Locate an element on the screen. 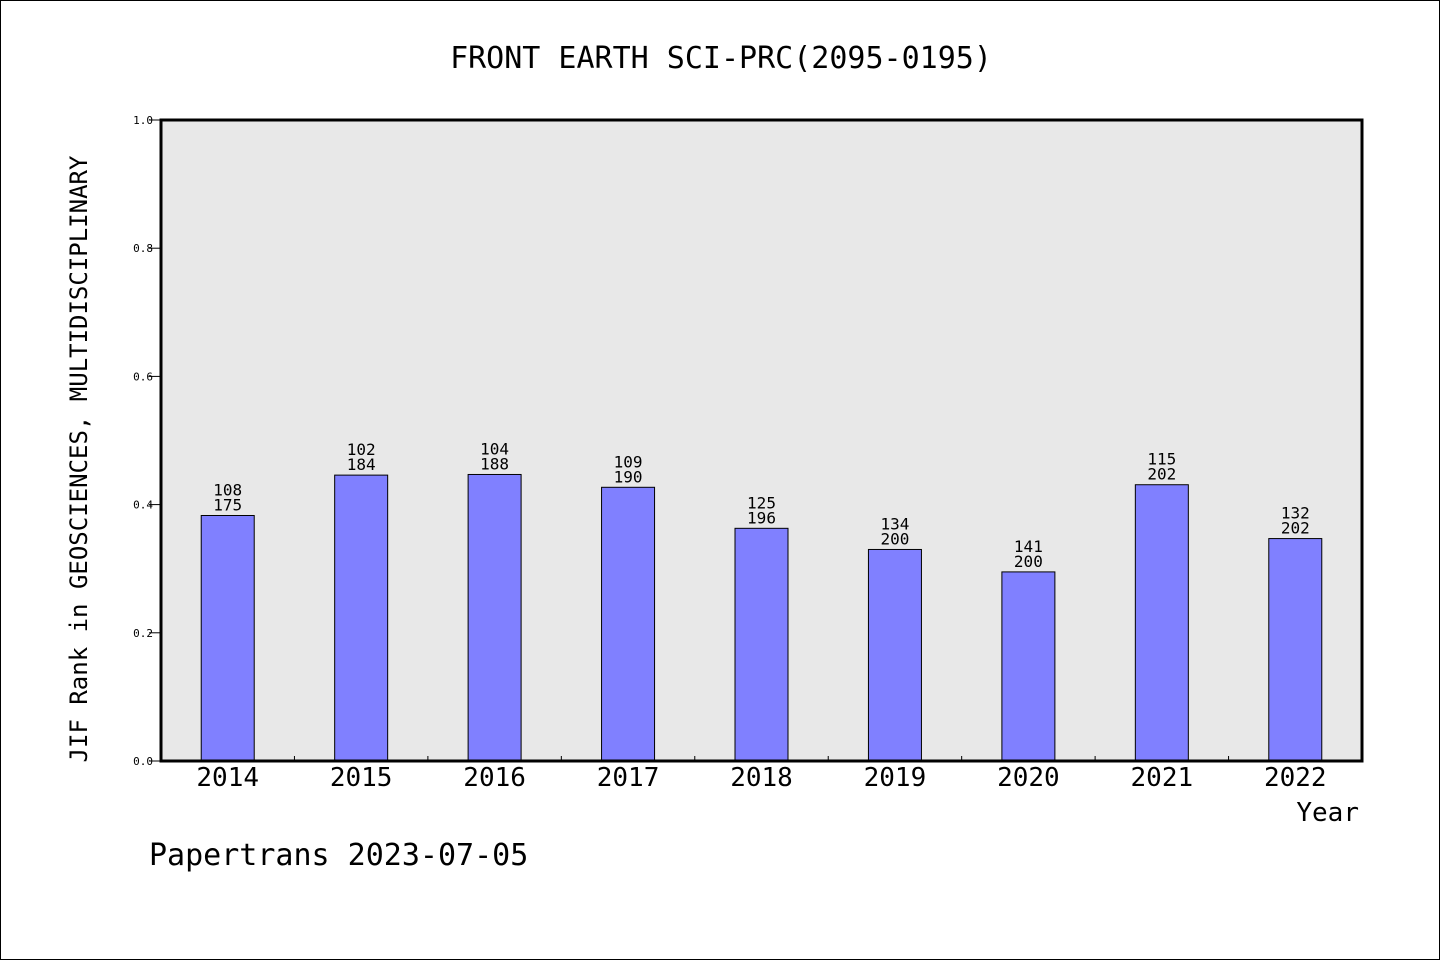 The image size is (1440, 964). bar-2022 is located at coordinates (1295, 650).